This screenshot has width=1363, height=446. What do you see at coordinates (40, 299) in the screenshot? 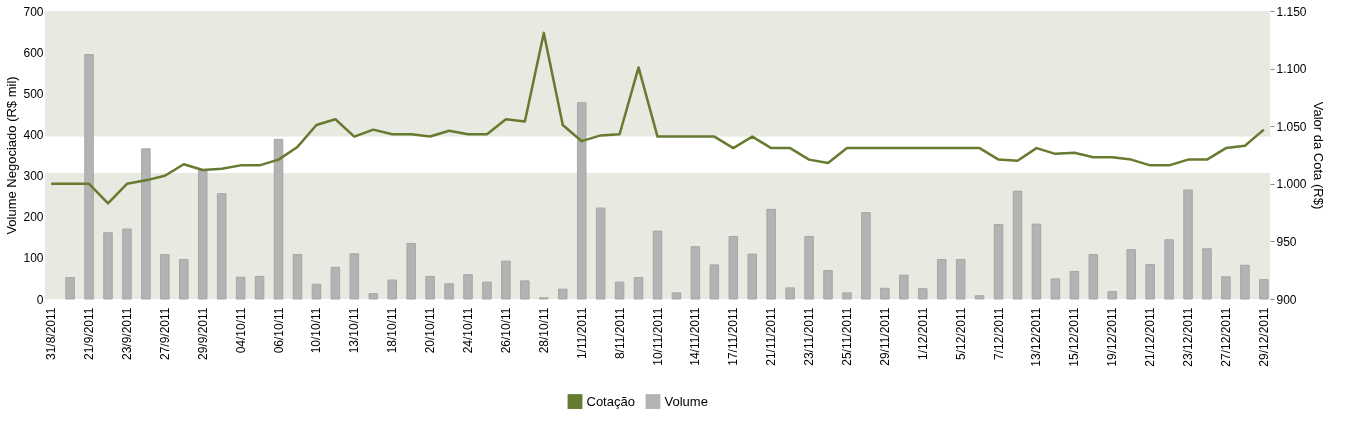
I see `y-tick-label: 0` at bounding box center [40, 299].